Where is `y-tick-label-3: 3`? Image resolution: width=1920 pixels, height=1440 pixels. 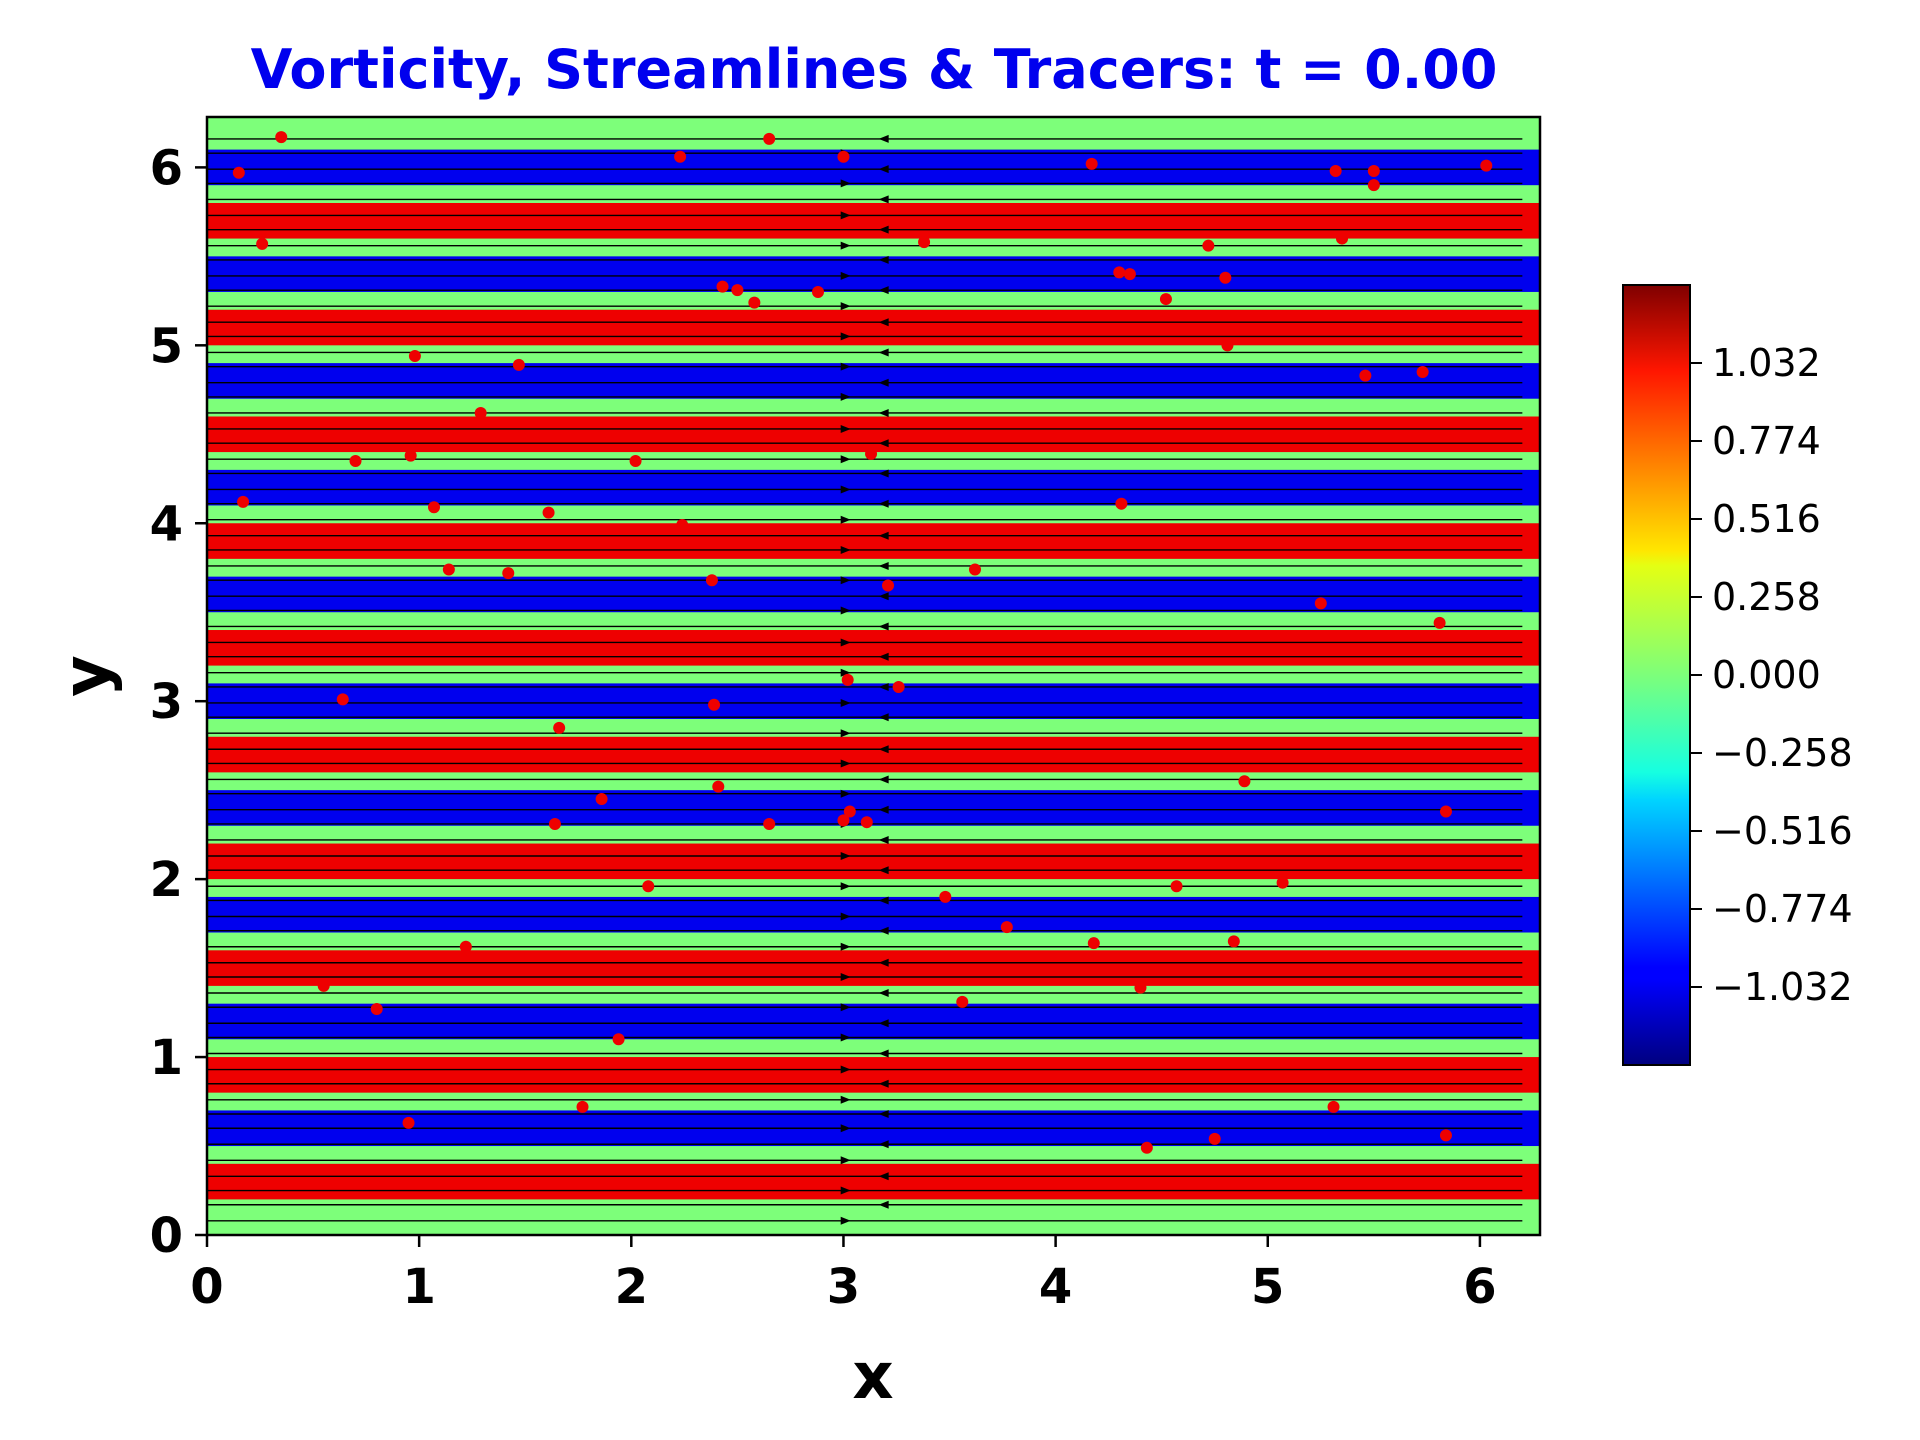
y-tick-label-3: 3 is located at coordinates (166, 702).